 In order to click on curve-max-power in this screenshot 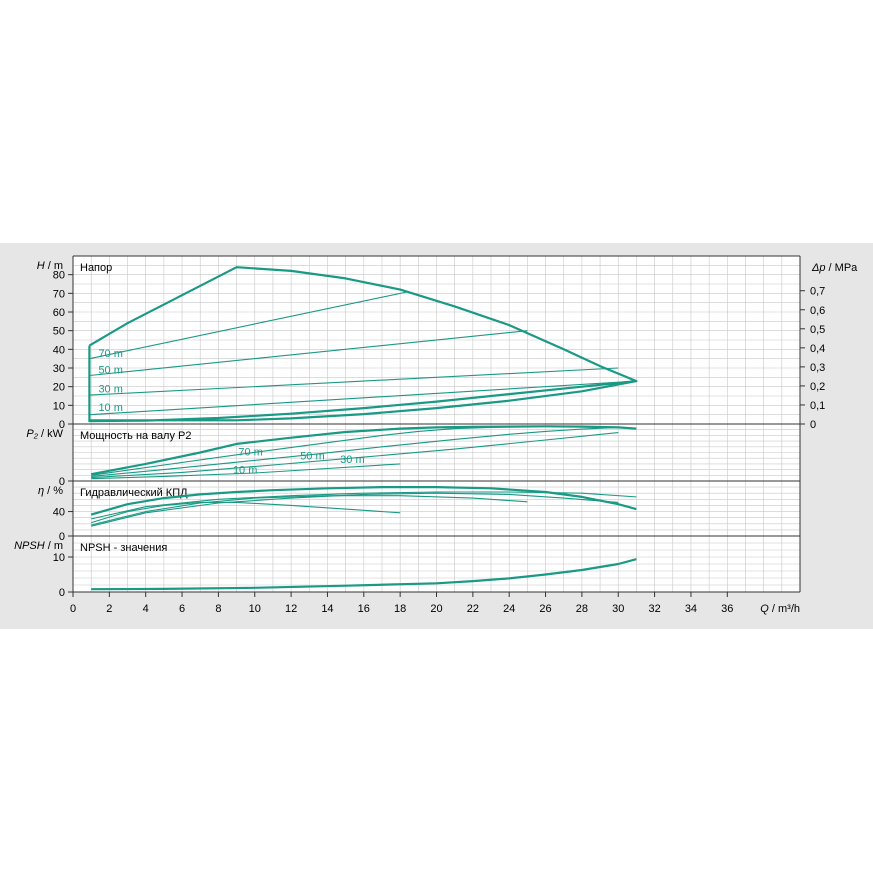, I will do `click(363, 450)`.